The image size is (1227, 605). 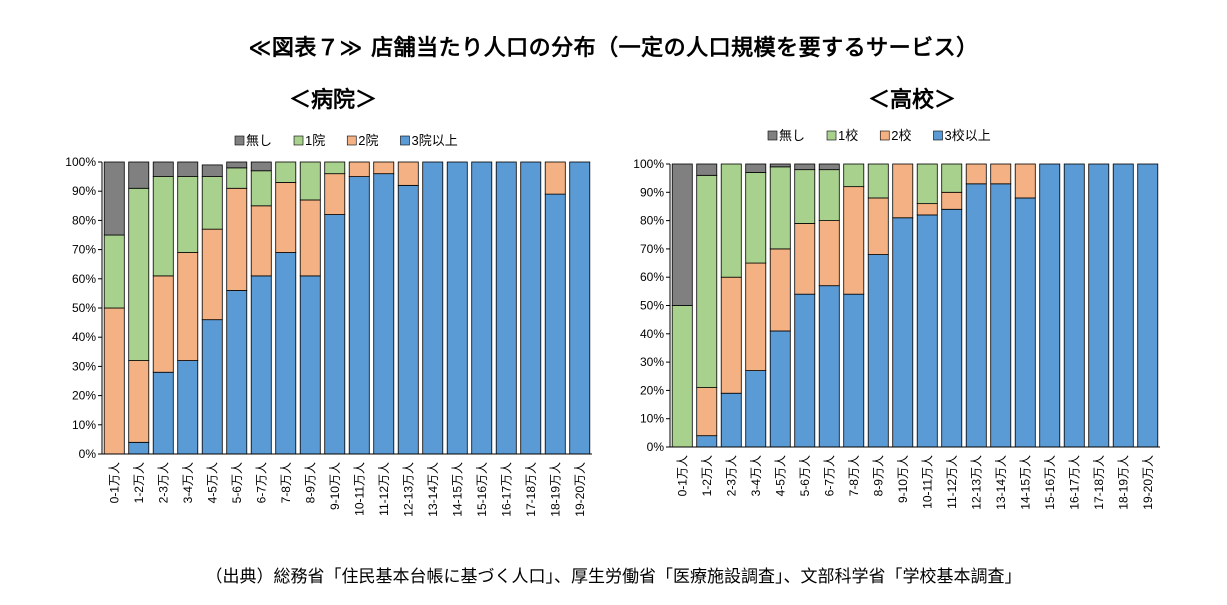 I want to click on high-school-y-tick-label: 90%, so click(x=652, y=192).